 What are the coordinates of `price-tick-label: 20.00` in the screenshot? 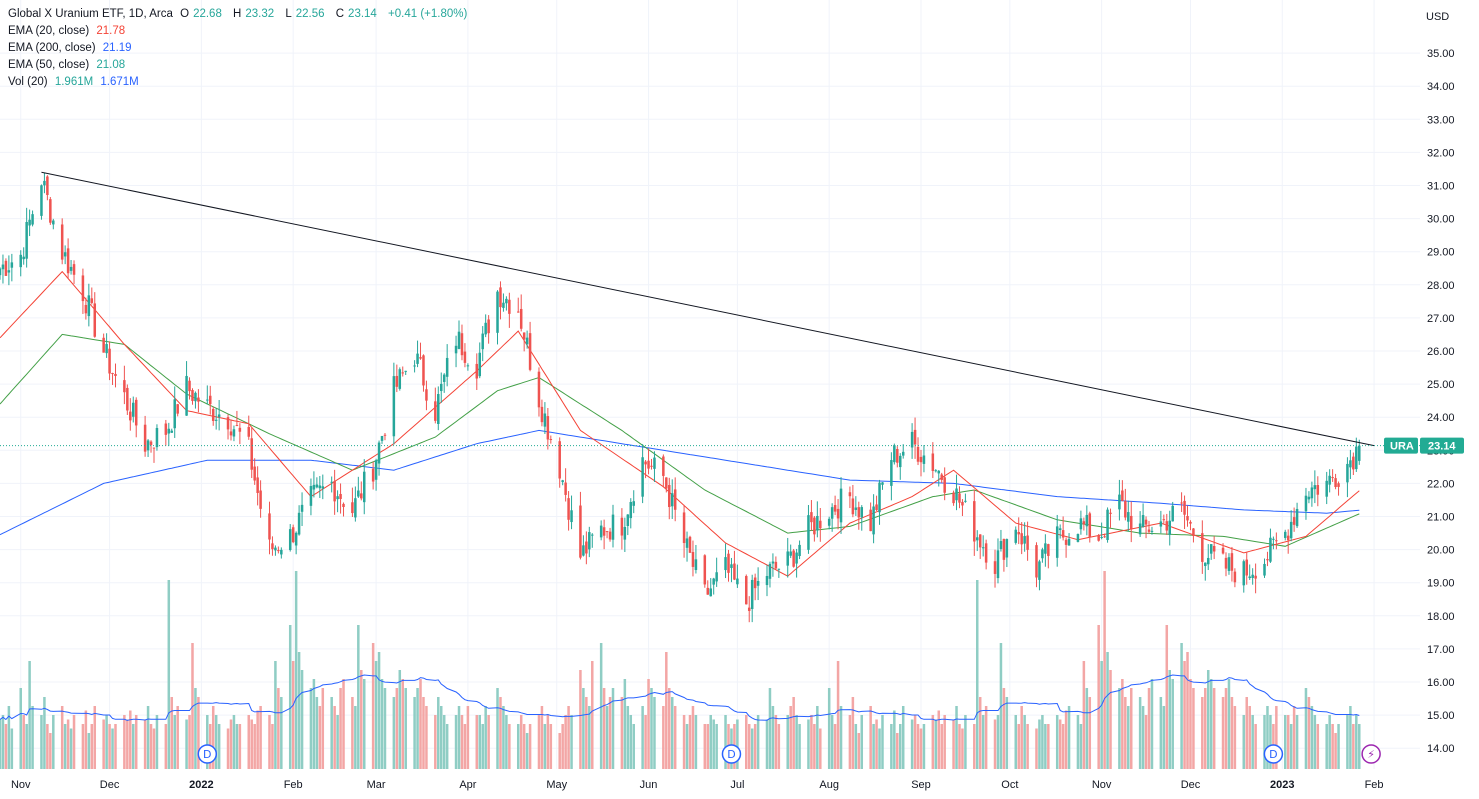 It's located at (1441, 551).